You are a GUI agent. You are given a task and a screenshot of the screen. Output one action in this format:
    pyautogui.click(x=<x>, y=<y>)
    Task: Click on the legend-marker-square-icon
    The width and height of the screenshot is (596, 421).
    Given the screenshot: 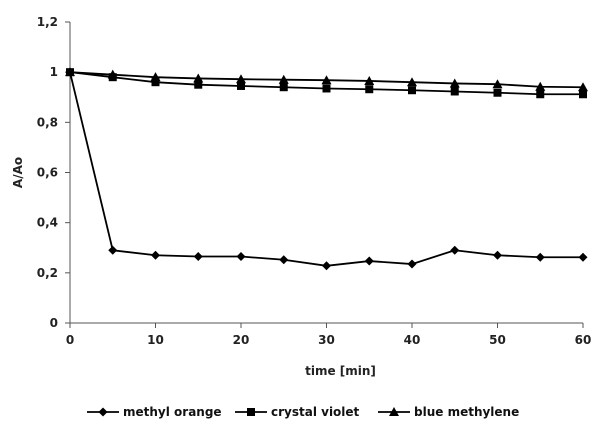 What is the action you would take?
    pyautogui.click(x=251, y=412)
    